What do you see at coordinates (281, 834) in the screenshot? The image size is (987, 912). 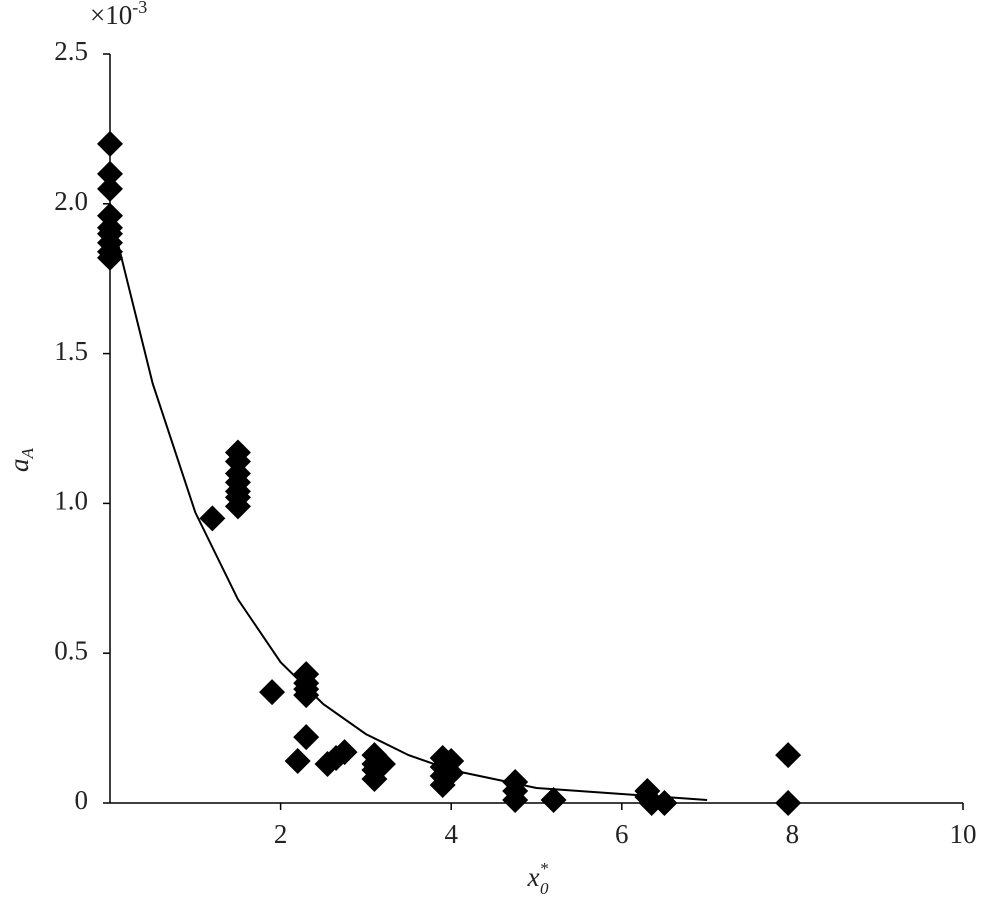 I see `x-tick-label: 2` at bounding box center [281, 834].